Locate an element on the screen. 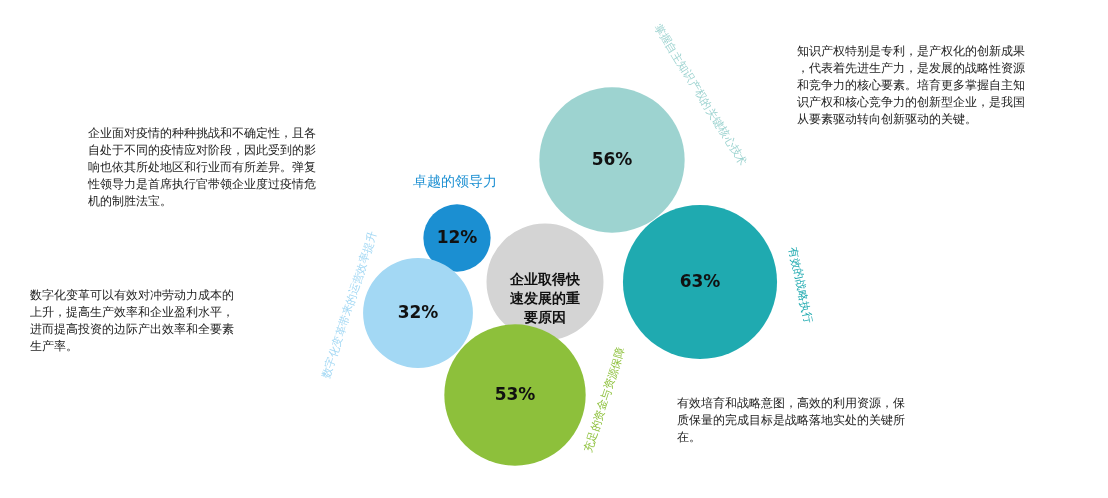 This screenshot has height=498, width=1108. category-label: 充足的资金与资源保障 is located at coordinates (604, 400).